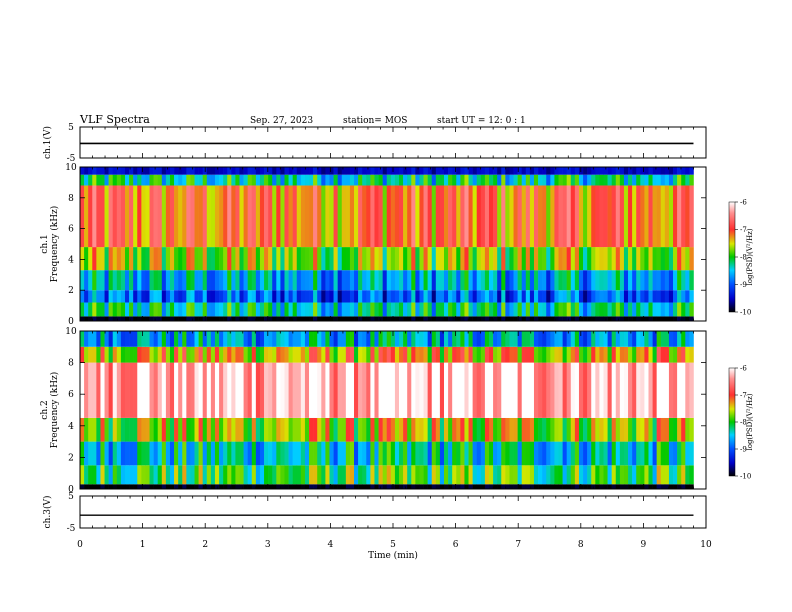 This screenshot has height=612, width=792. Describe the element at coordinates (143, 545) in the screenshot. I see `x-tick-label: 1` at that location.